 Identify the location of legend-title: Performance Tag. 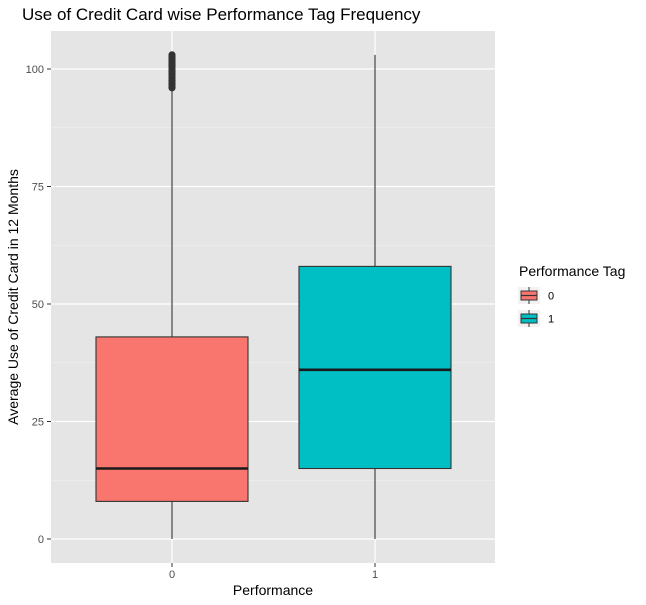
(572, 271).